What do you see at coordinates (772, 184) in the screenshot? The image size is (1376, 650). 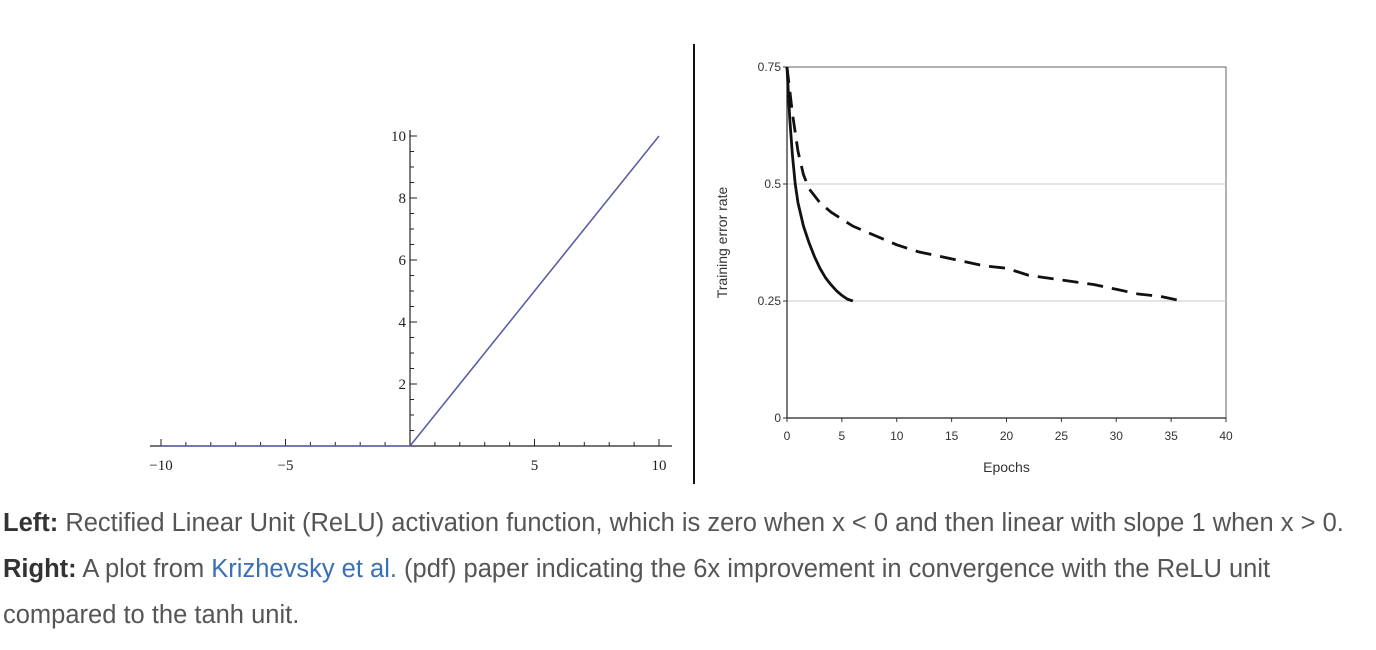 I see `y-tick-label: 0.5` at bounding box center [772, 184].